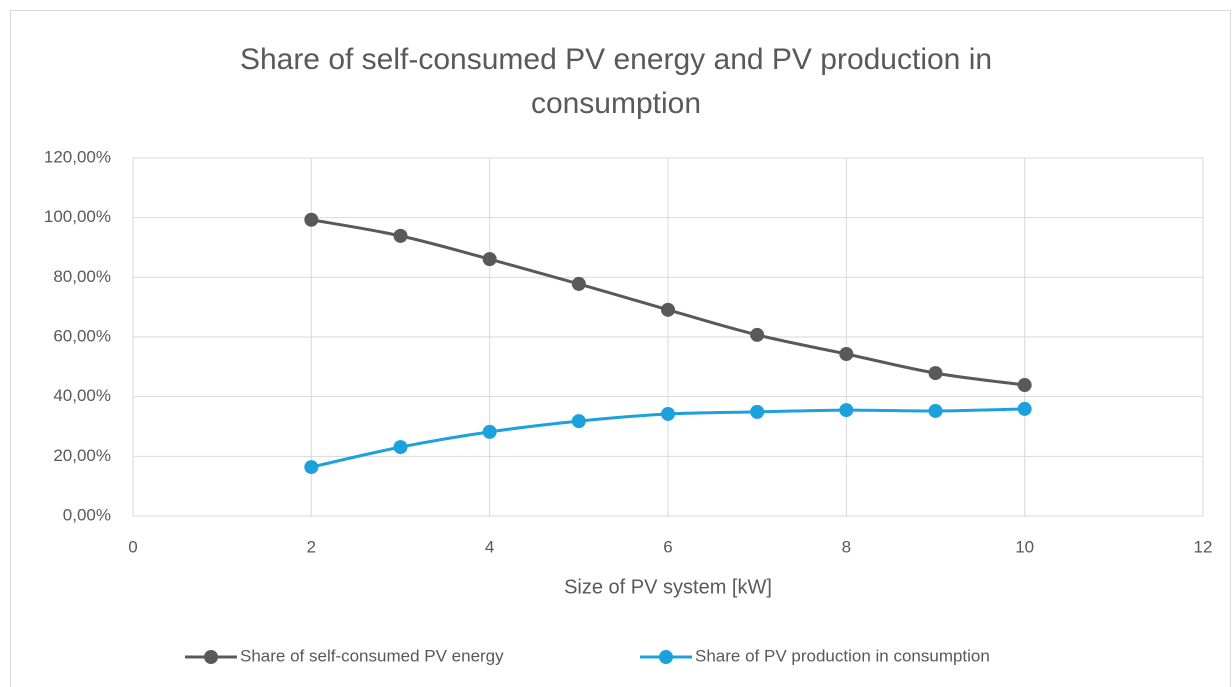 The height and width of the screenshot is (687, 1232). I want to click on y-tick-label: 100,00%, so click(77, 216).